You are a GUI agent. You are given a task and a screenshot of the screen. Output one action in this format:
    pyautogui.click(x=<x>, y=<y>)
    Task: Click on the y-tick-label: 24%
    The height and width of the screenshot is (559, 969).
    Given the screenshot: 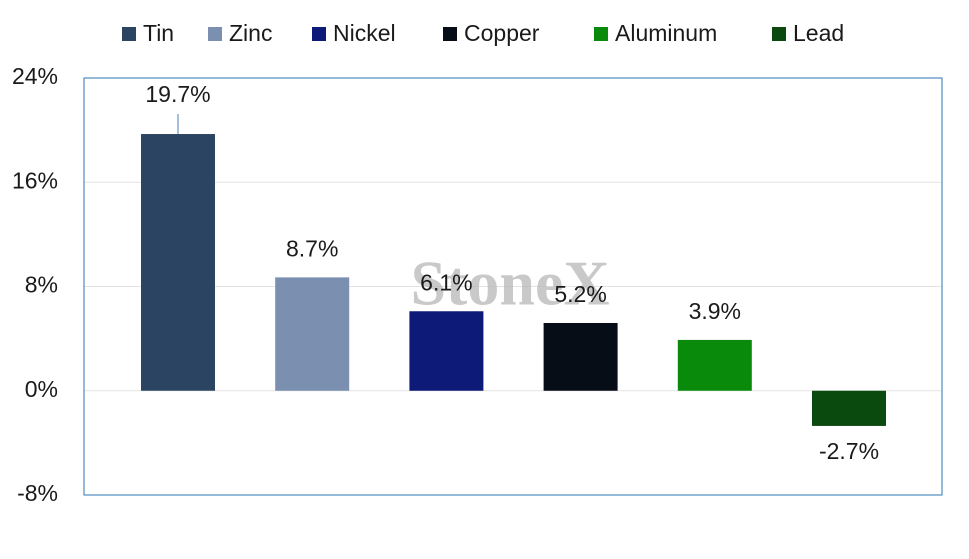 What is the action you would take?
    pyautogui.click(x=35, y=76)
    